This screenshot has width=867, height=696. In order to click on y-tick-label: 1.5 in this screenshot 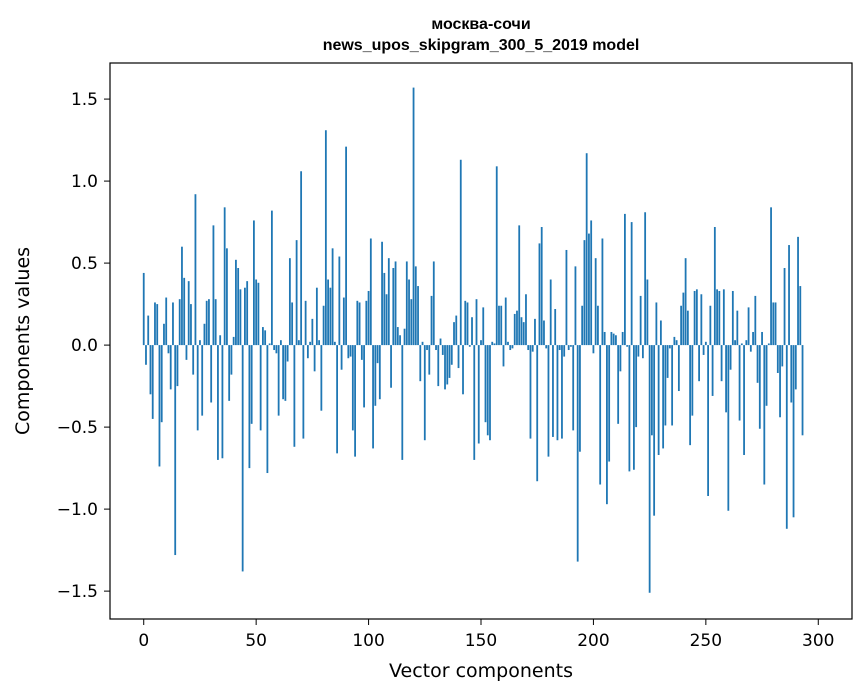, I will do `click(84, 100)`.